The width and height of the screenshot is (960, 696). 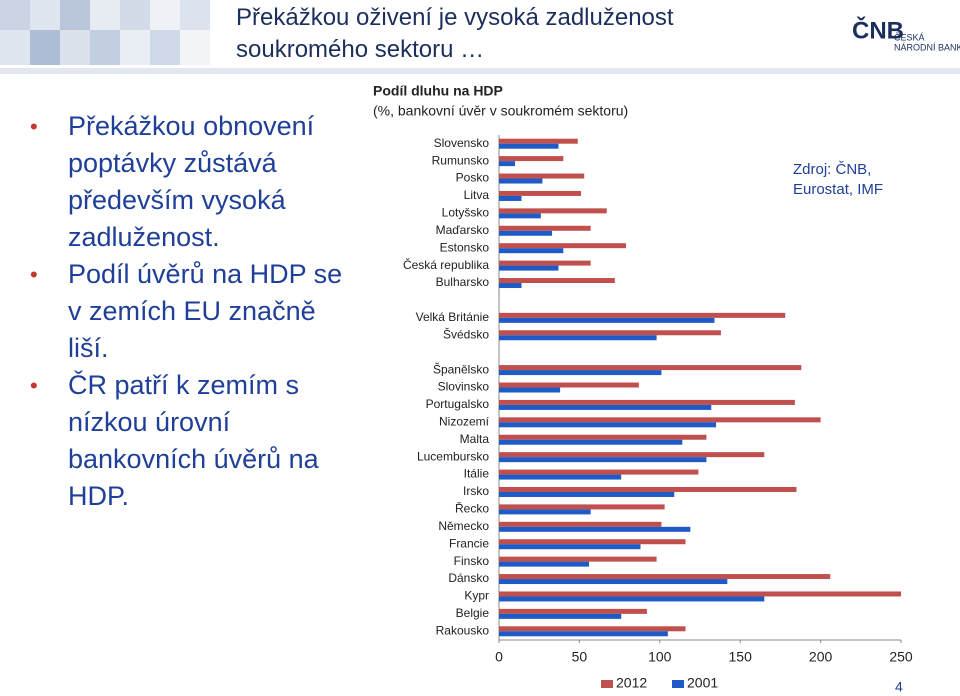 I want to click on decoration, so click(x=480, y=37).